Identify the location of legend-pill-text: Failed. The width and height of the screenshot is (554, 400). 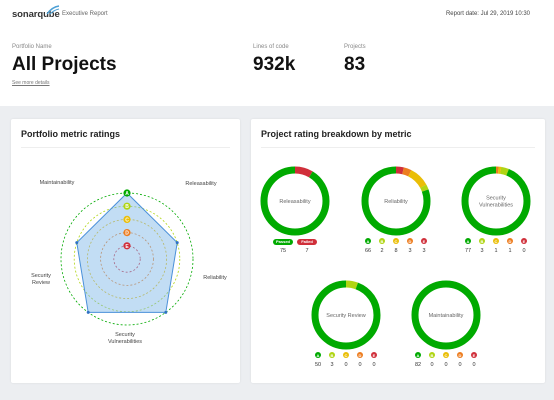
(307, 241).